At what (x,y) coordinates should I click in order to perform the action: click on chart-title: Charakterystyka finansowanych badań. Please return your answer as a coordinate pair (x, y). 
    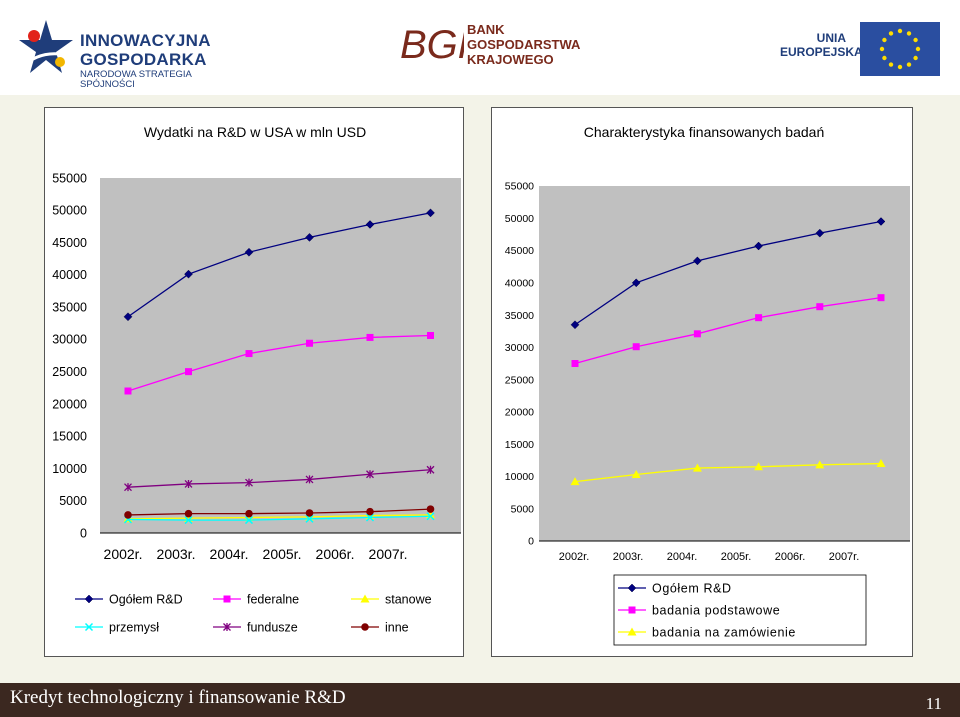
    Looking at the image, I should click on (704, 132).